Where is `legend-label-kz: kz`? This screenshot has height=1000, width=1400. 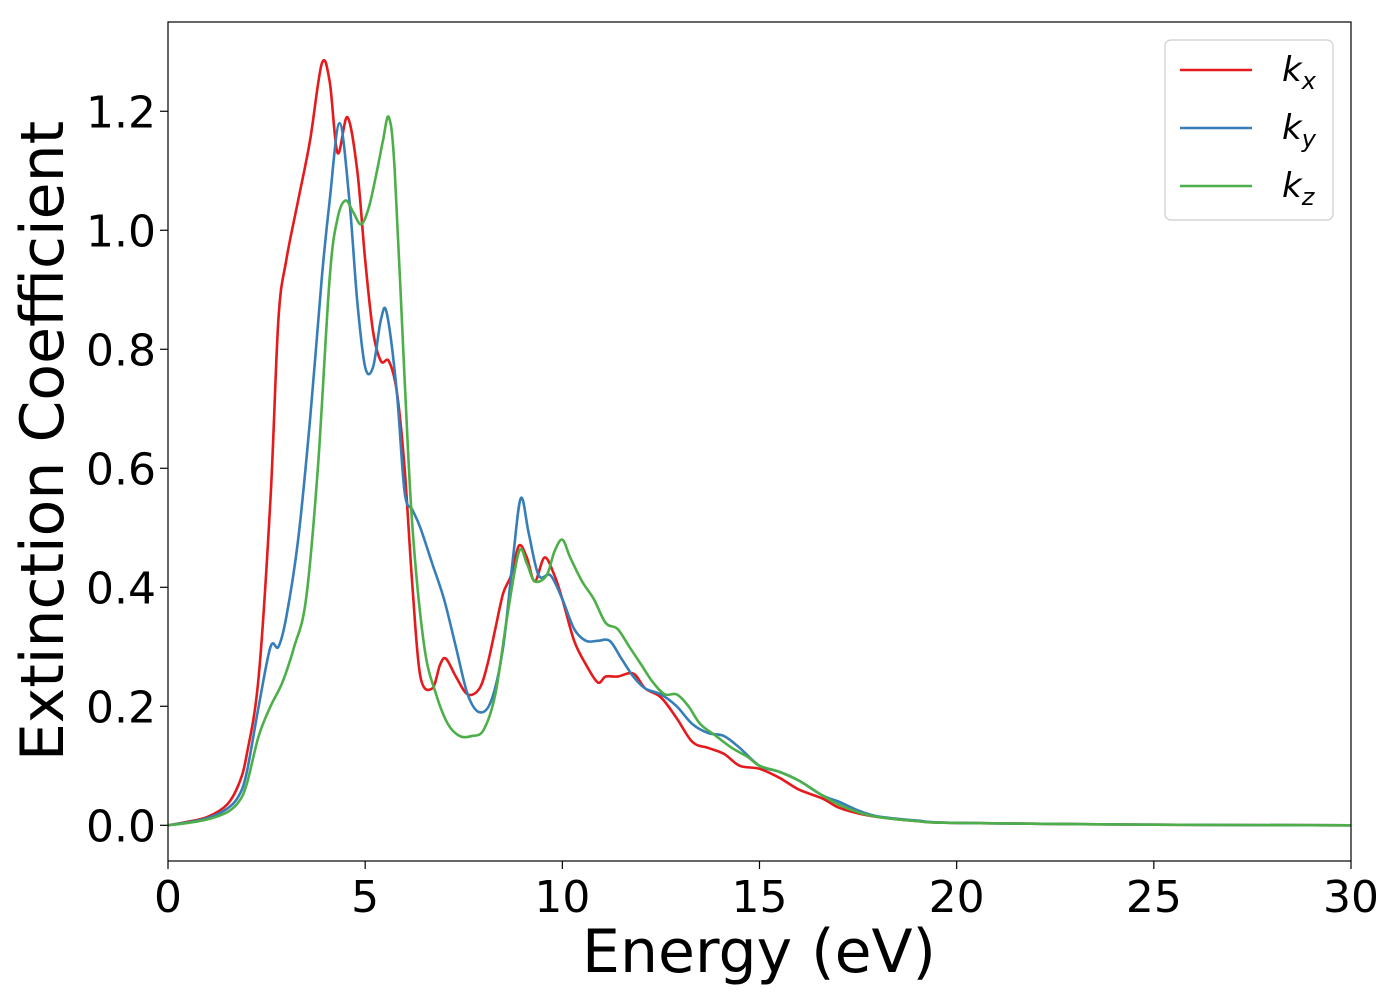
legend-label-kz: kz is located at coordinates (1299, 188).